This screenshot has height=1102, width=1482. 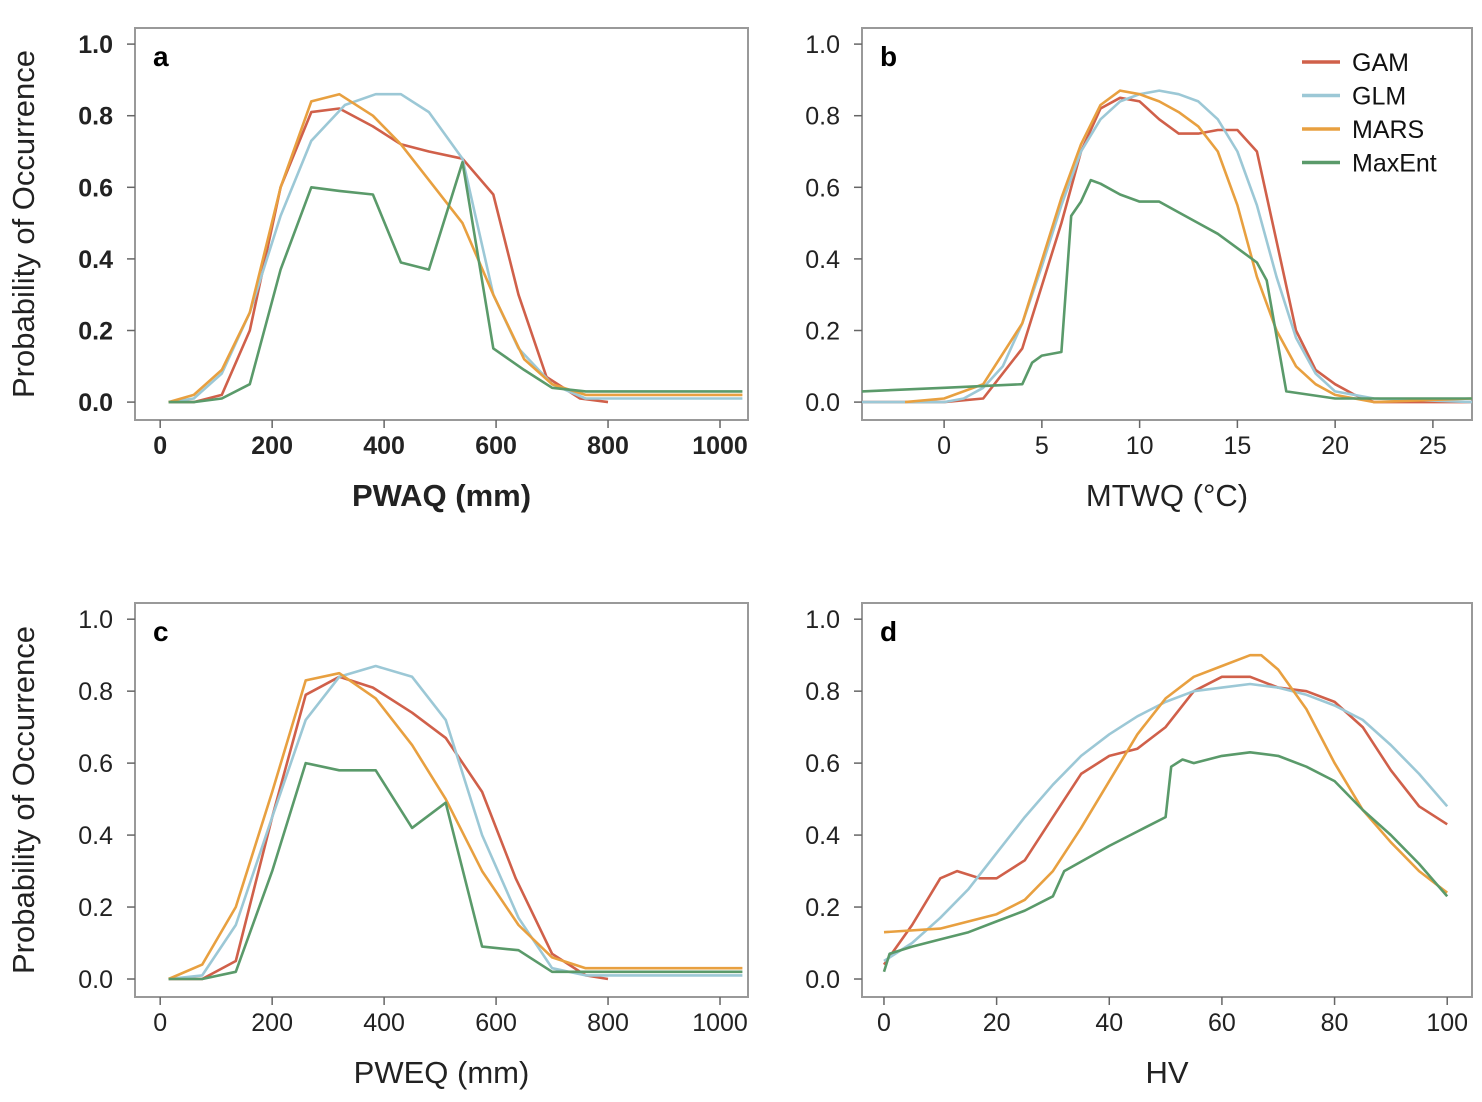 What do you see at coordinates (442, 1072) in the screenshot?
I see `x-axis-label: PWEQ (mm)` at bounding box center [442, 1072].